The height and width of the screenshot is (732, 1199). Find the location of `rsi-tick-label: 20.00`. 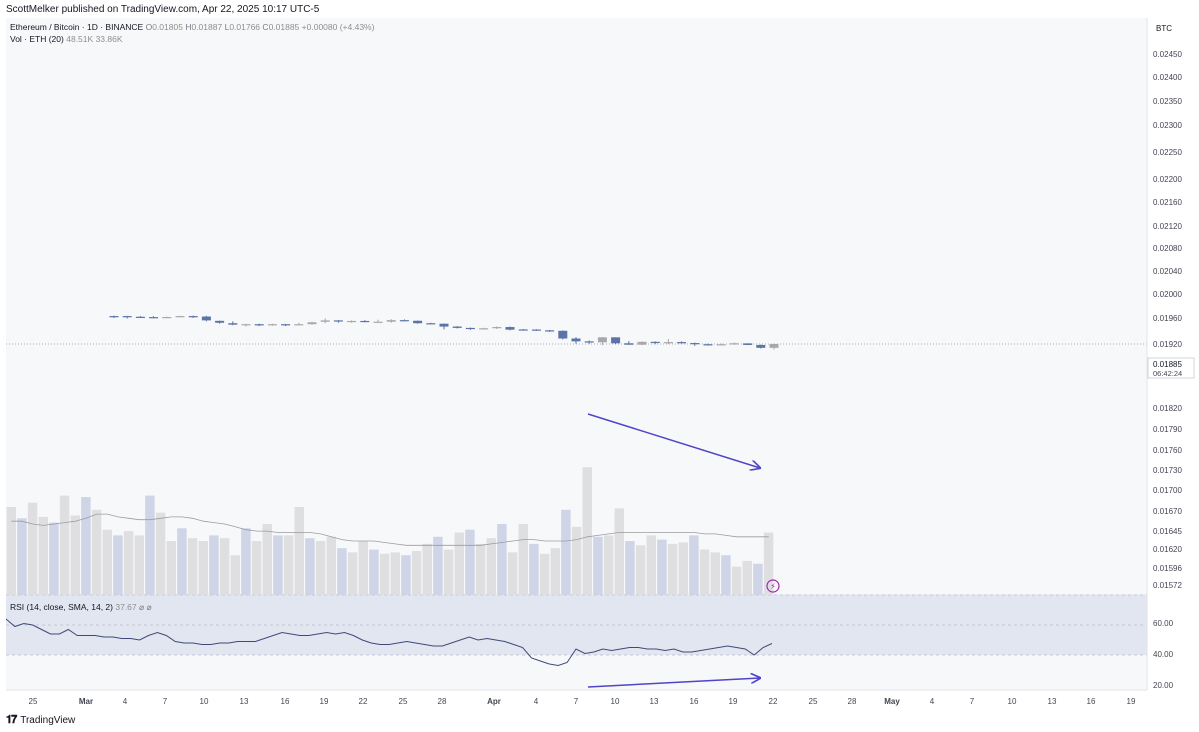

rsi-tick-label: 20.00 is located at coordinates (1163, 685).